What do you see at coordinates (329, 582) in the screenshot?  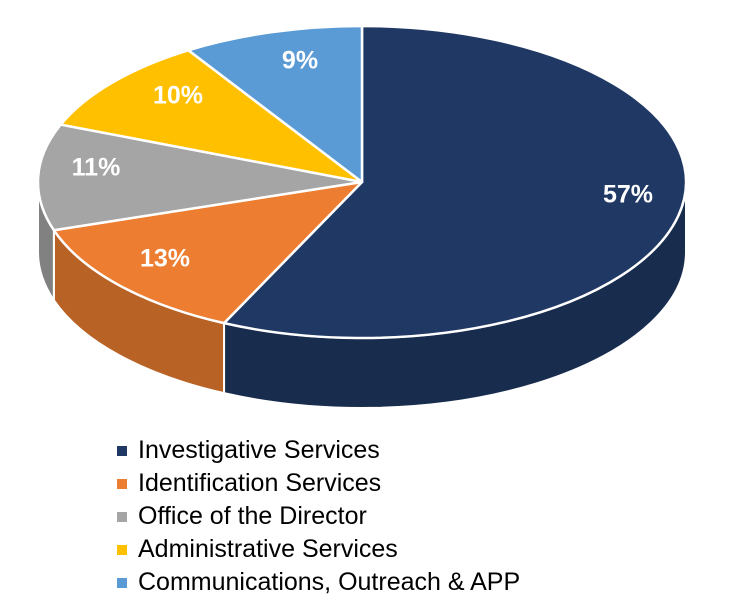 I see `legend-label: Communications, Outreach & APP` at bounding box center [329, 582].